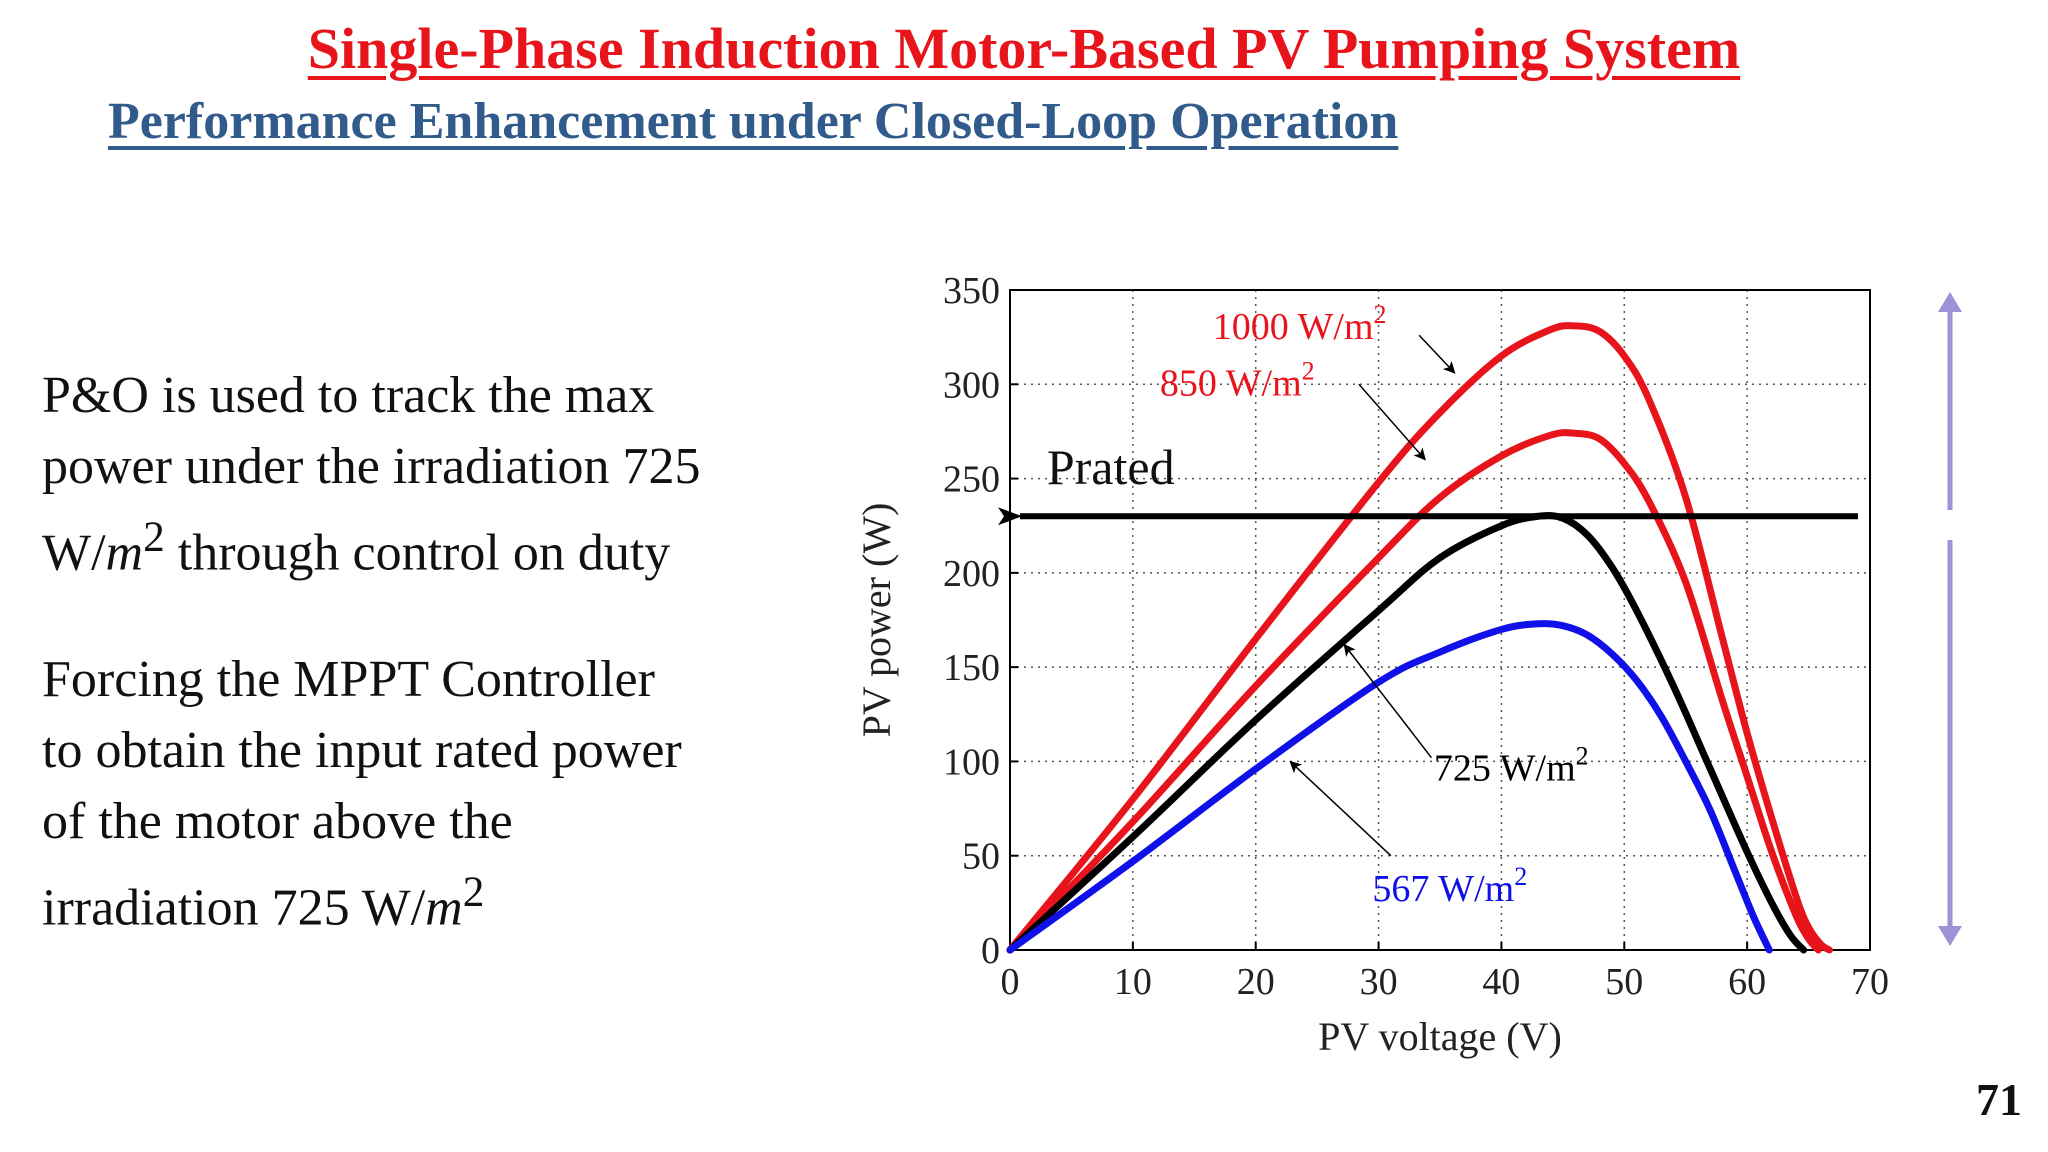 The width and height of the screenshot is (2048, 1152). I want to click on label-725: 725 W/m2, so click(1511, 765).